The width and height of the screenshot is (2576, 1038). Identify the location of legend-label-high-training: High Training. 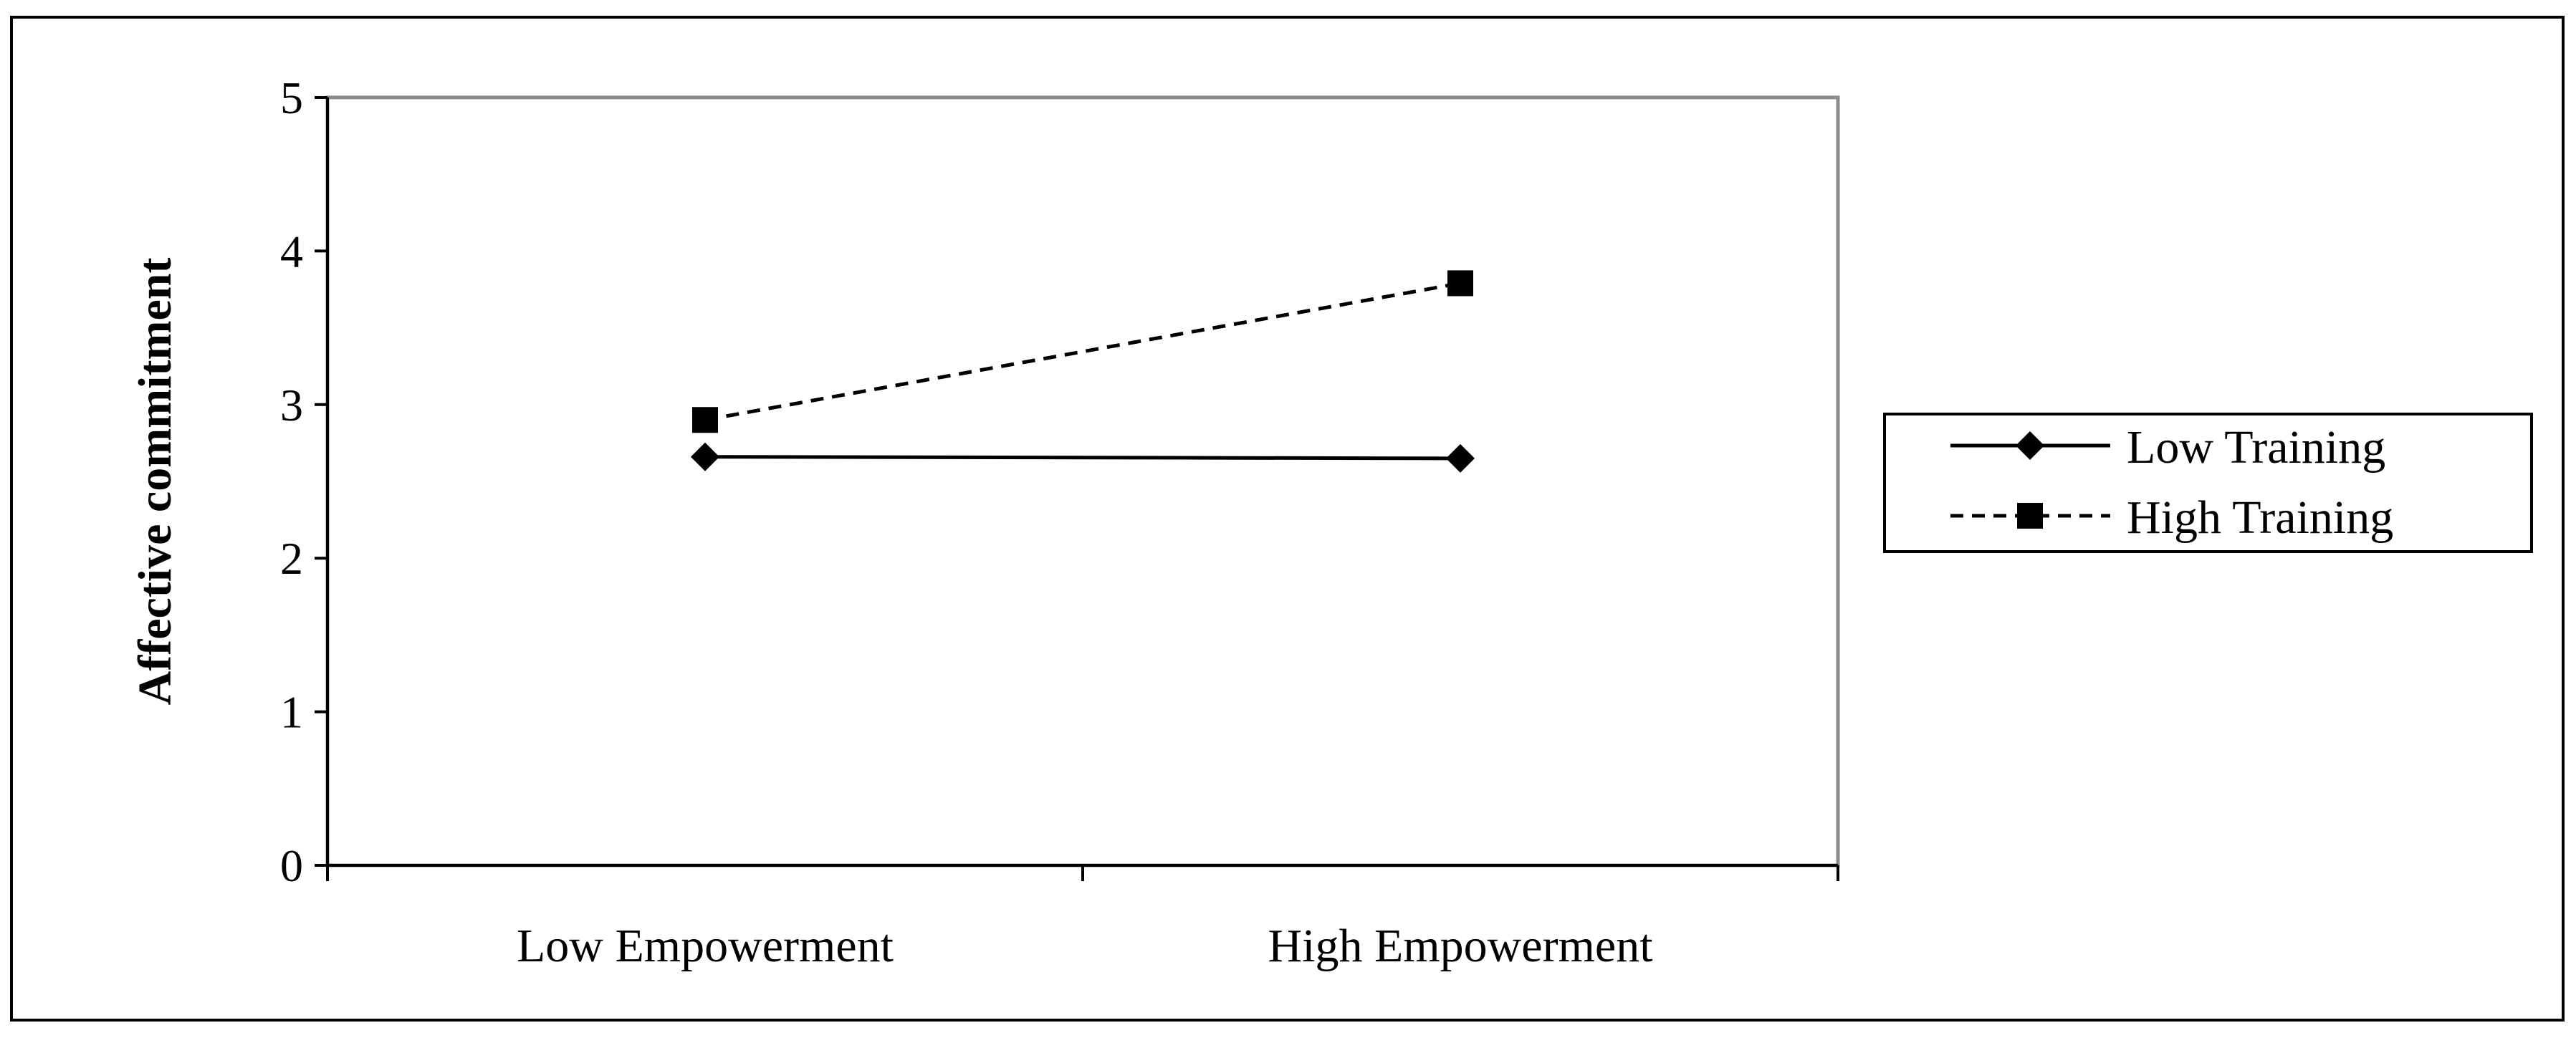
(2260, 517).